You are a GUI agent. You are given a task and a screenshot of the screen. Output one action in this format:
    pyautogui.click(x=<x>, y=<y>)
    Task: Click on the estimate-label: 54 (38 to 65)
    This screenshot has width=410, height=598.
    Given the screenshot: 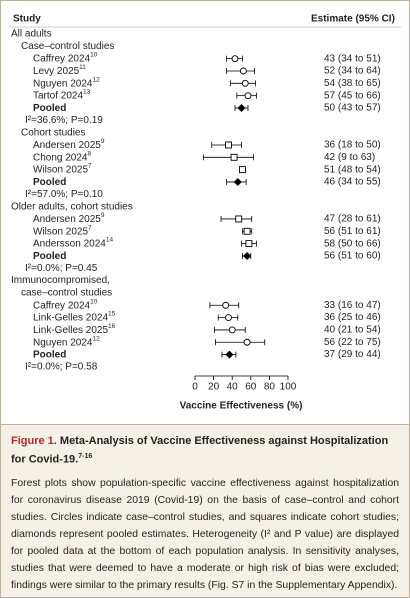 What is the action you would take?
    pyautogui.click(x=352, y=83)
    